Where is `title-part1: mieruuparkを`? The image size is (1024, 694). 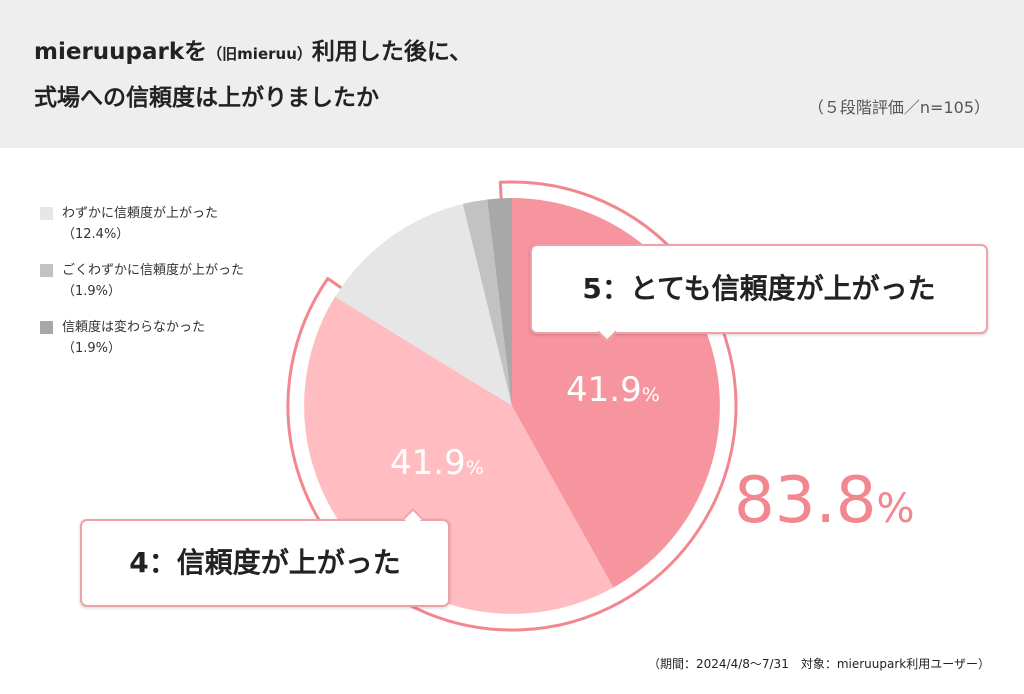 title-part1: mieruuparkを is located at coordinates (121, 52).